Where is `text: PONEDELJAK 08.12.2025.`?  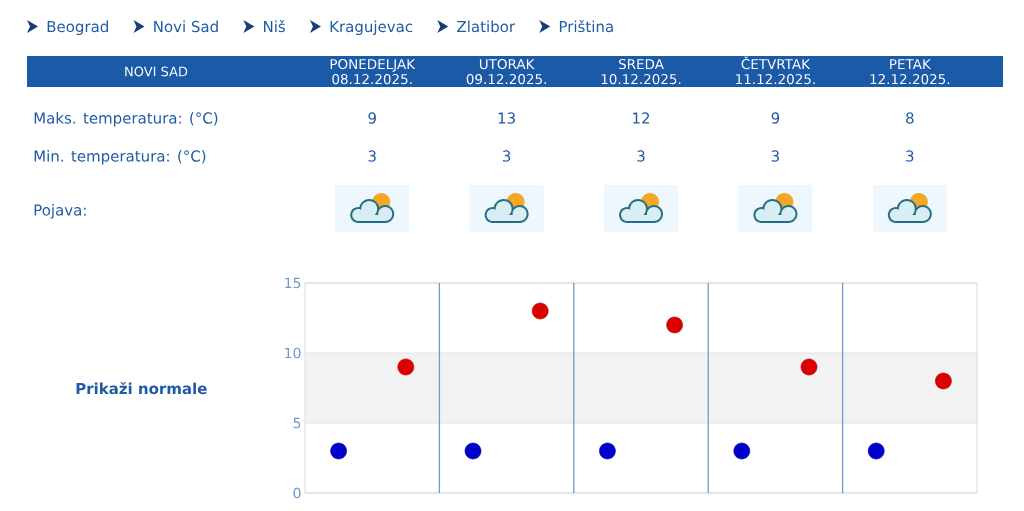 text: PONEDELJAK 08.12.2025. is located at coordinates (373, 71).